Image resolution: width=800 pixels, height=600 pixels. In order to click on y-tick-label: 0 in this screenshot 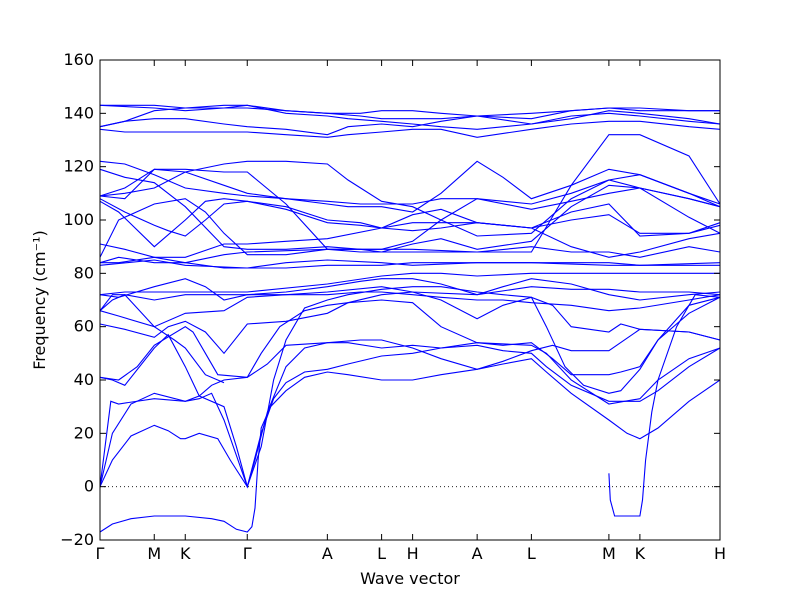, I will do `click(89, 486)`.